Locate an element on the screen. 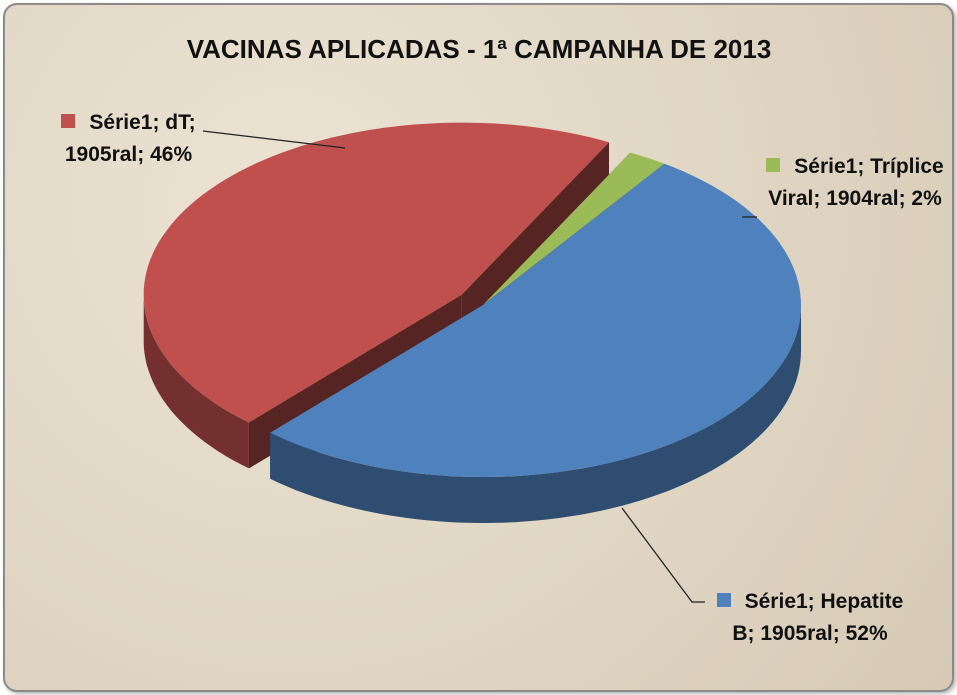  data-label: Série1; Tríplice Viral; 1904ral; 2% is located at coordinates (853, 183).